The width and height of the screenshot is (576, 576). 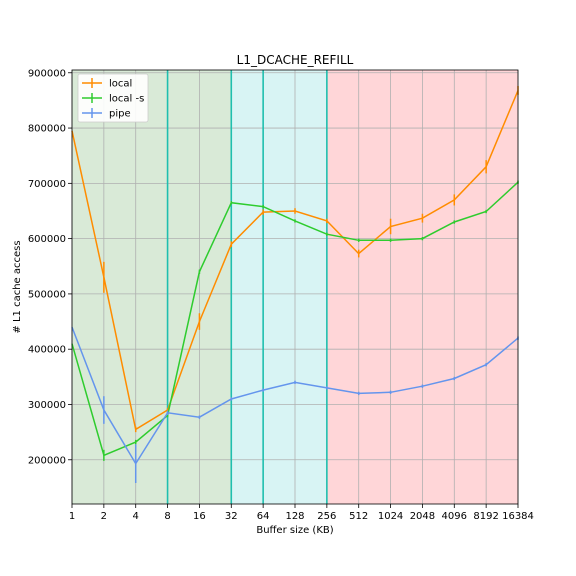 I want to click on x-tick-label-6: 64, so click(x=263, y=516).